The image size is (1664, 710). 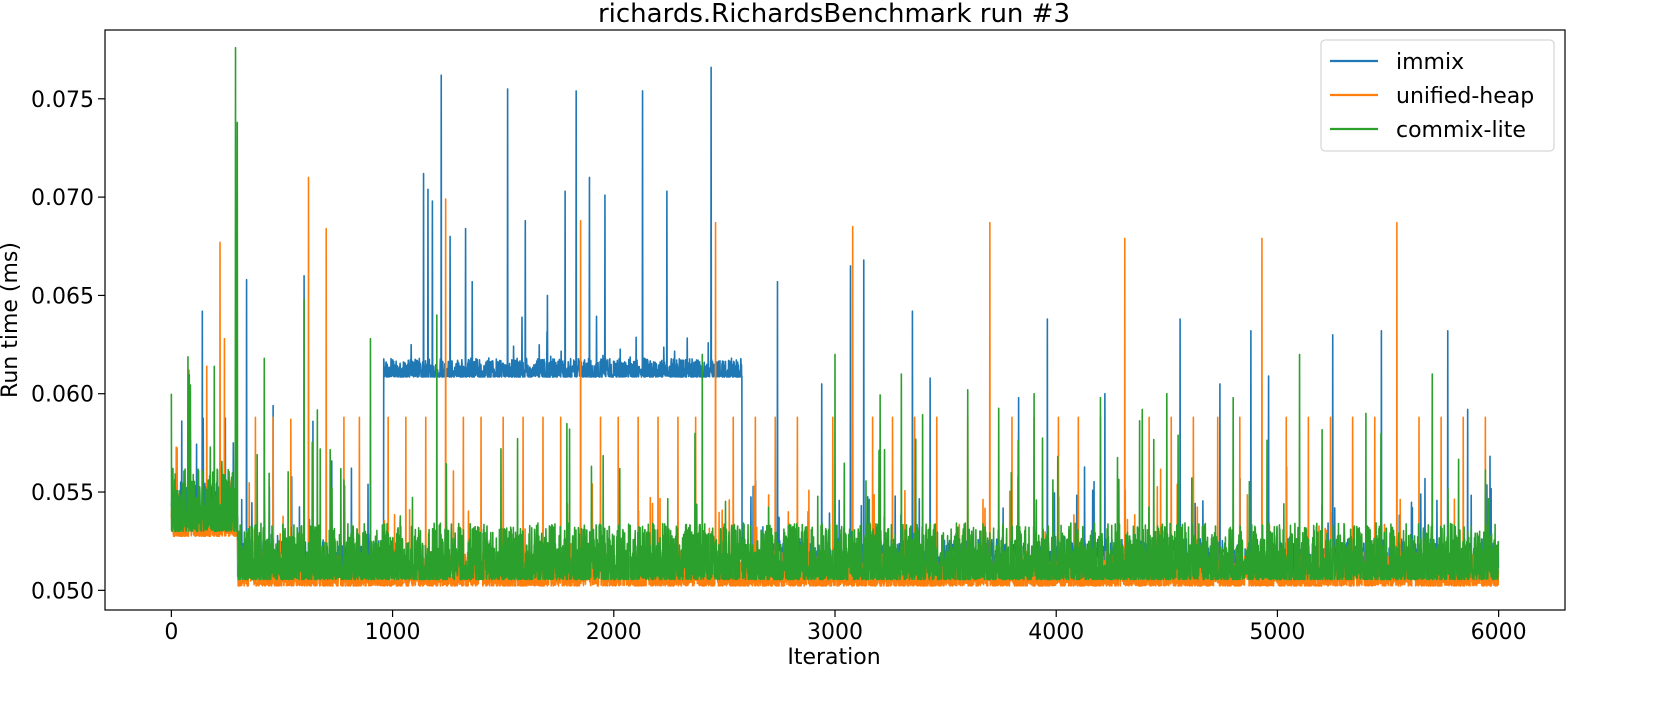 I want to click on y-tick-label: 0.060, so click(x=62, y=395).